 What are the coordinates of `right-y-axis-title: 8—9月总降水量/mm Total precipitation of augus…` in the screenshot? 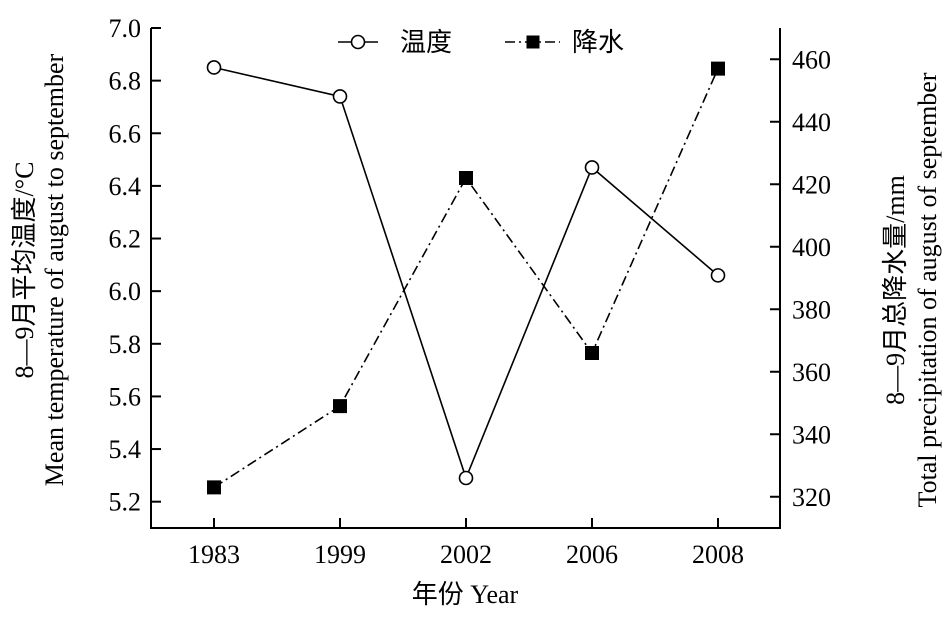 It's located at (911, 289).